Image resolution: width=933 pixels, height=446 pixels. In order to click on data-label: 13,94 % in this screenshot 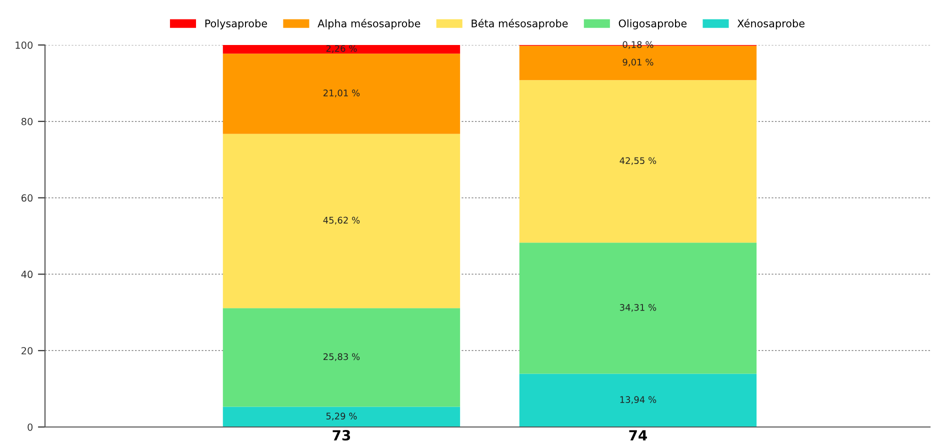, I will do `click(638, 400)`.